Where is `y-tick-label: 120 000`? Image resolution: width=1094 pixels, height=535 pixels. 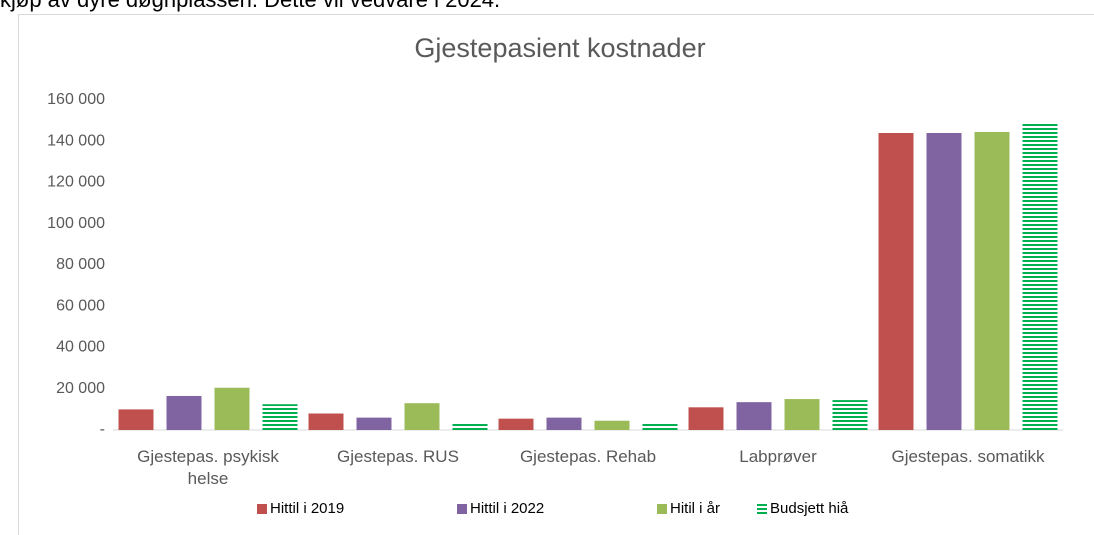
y-tick-label: 120 000 is located at coordinates (76, 182).